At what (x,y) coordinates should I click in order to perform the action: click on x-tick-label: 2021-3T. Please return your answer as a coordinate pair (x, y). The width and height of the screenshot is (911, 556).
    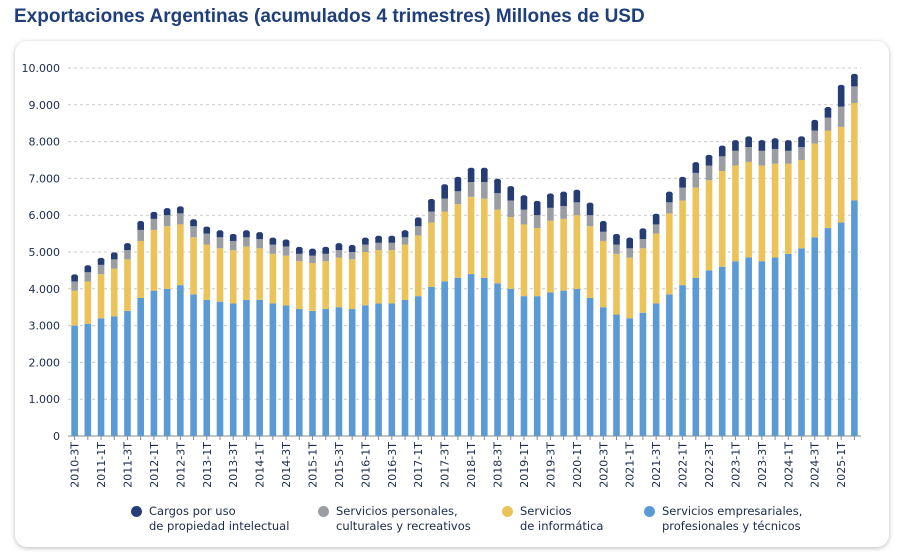
    Looking at the image, I should click on (656, 465).